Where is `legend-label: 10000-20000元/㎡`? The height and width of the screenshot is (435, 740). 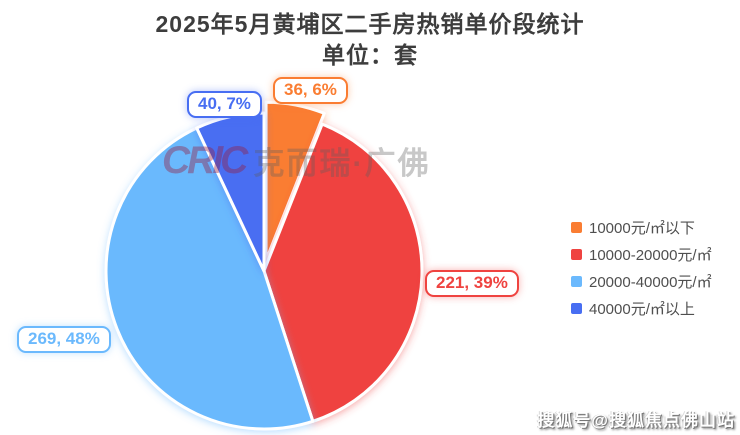 legend-label: 10000-20000元/㎡ is located at coordinates (650, 255).